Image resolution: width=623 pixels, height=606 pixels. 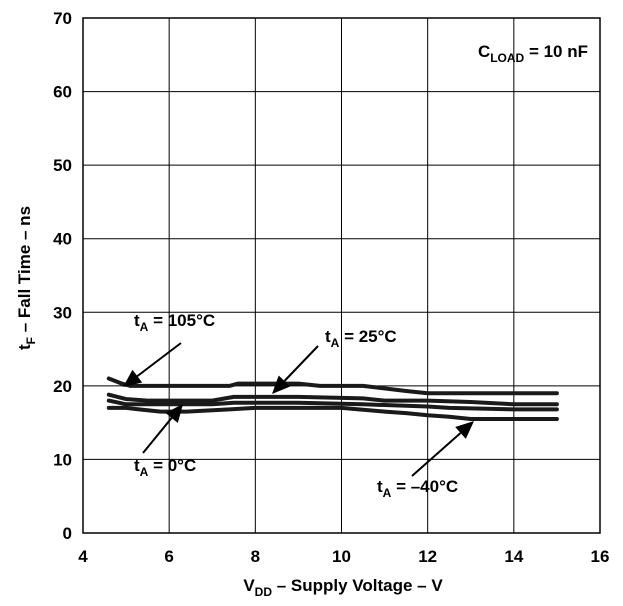 What do you see at coordinates (343, 587) in the screenshot?
I see `x-axis-title: VDD – Supply Voltage – V` at bounding box center [343, 587].